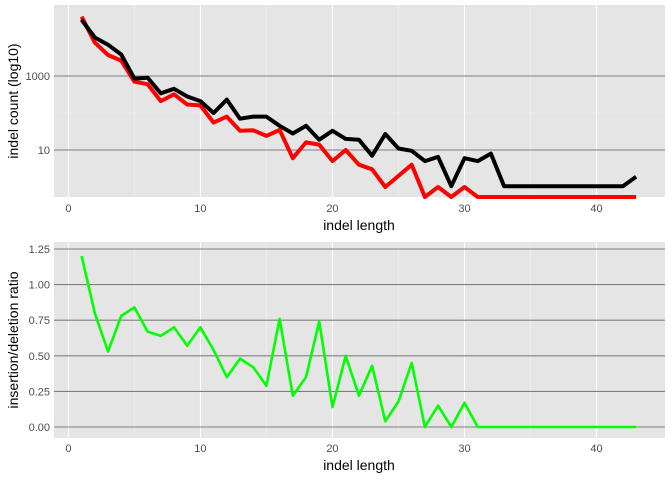 The height and width of the screenshot is (480, 672). I want to click on top-y-tick-label: 10, so click(44, 151).